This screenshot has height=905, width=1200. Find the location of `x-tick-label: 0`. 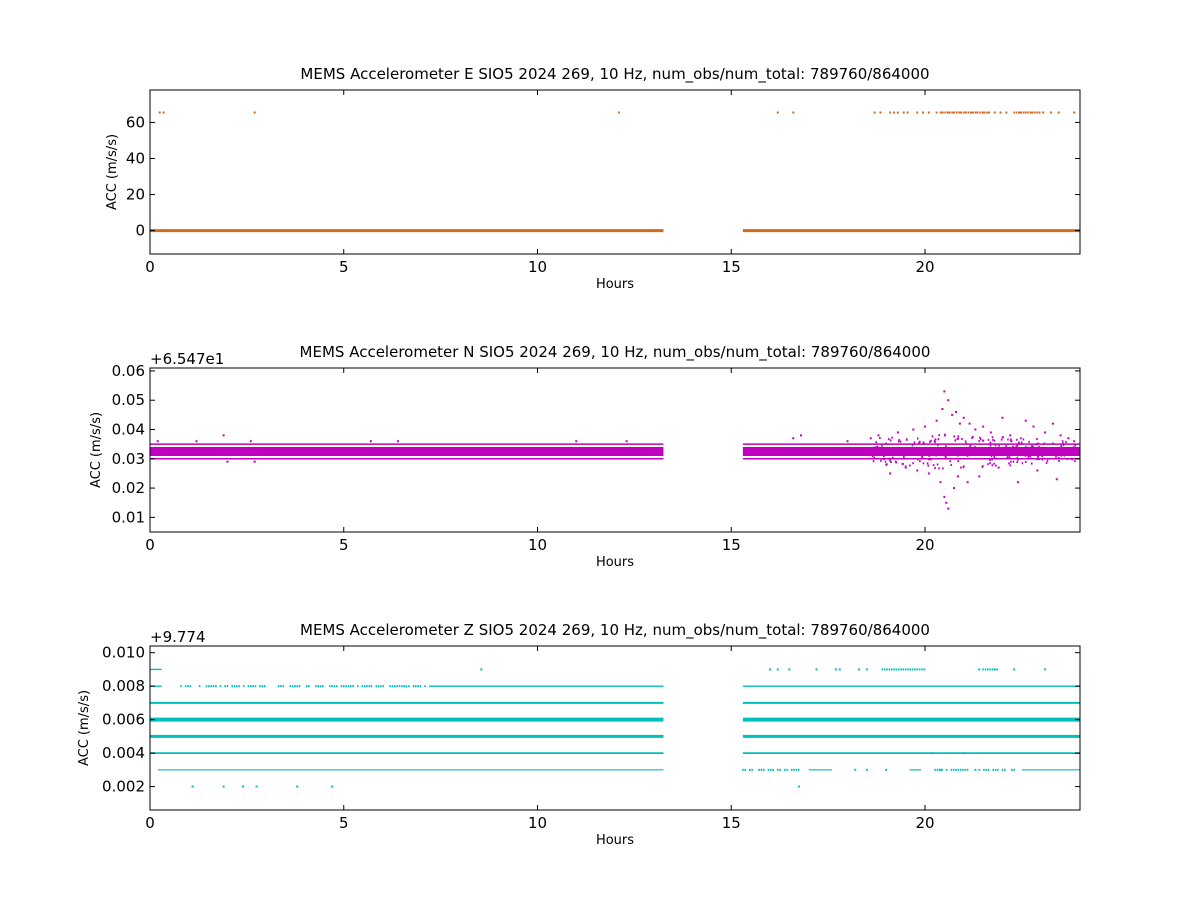

x-tick-label: 0 is located at coordinates (150, 823).